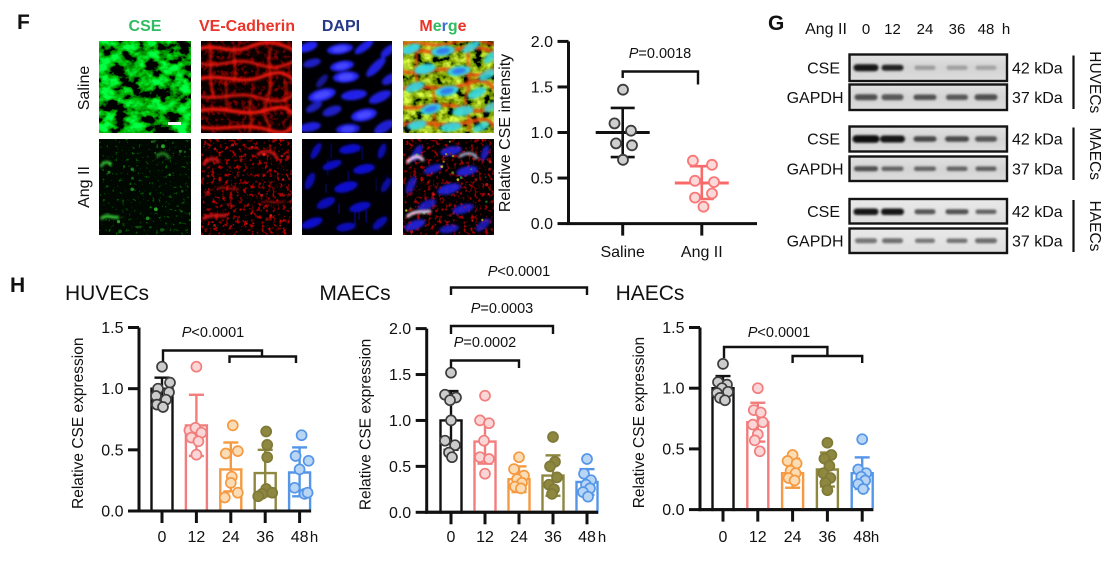  I want to click on svg-text: P=0.0002, so click(485, 343).